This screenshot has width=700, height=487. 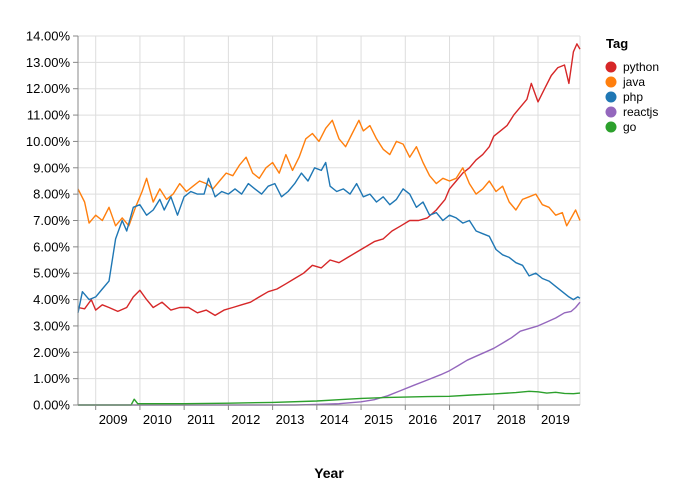 I want to click on y-tick-label: 5.00%, so click(x=51, y=273).